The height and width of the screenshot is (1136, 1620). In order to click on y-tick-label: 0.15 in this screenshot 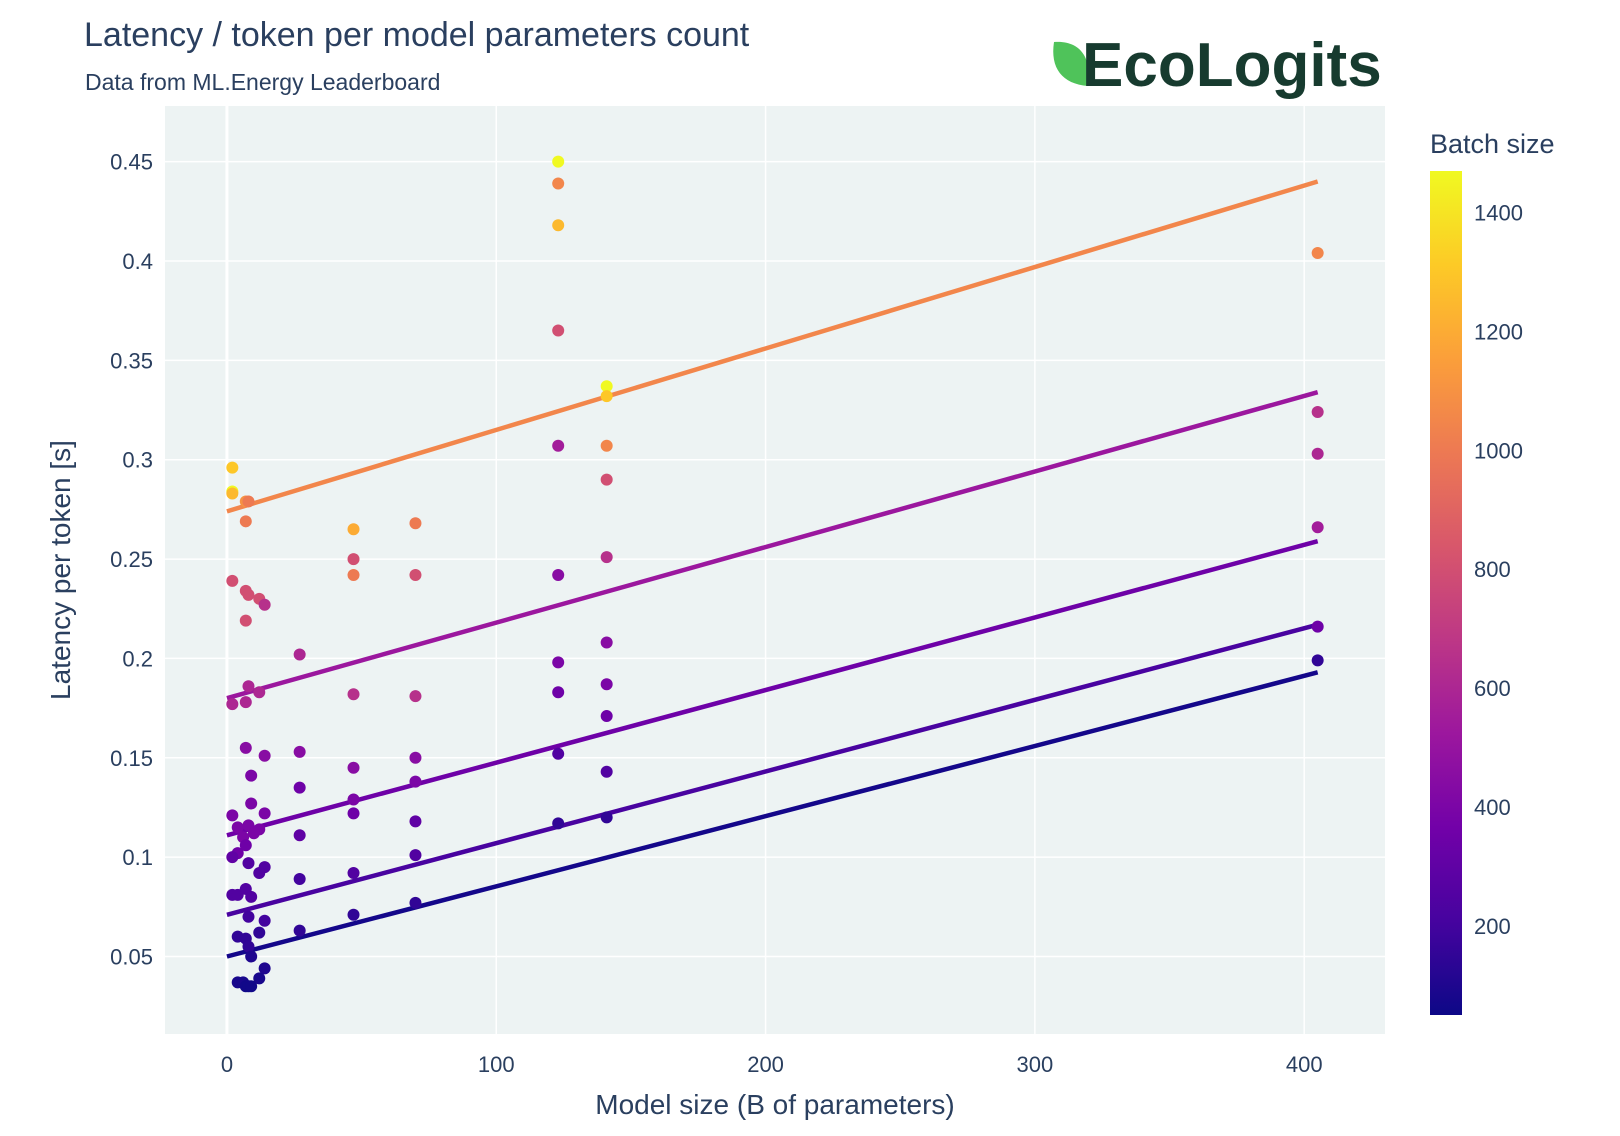, I will do `click(131, 758)`.